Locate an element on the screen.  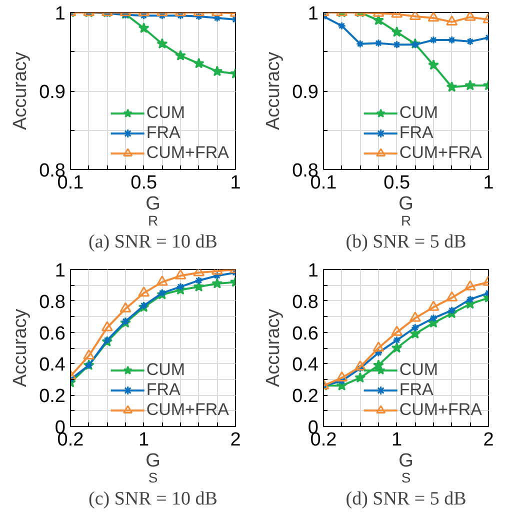
text: (b) SNR = 5 dB is located at coordinates (406, 242).